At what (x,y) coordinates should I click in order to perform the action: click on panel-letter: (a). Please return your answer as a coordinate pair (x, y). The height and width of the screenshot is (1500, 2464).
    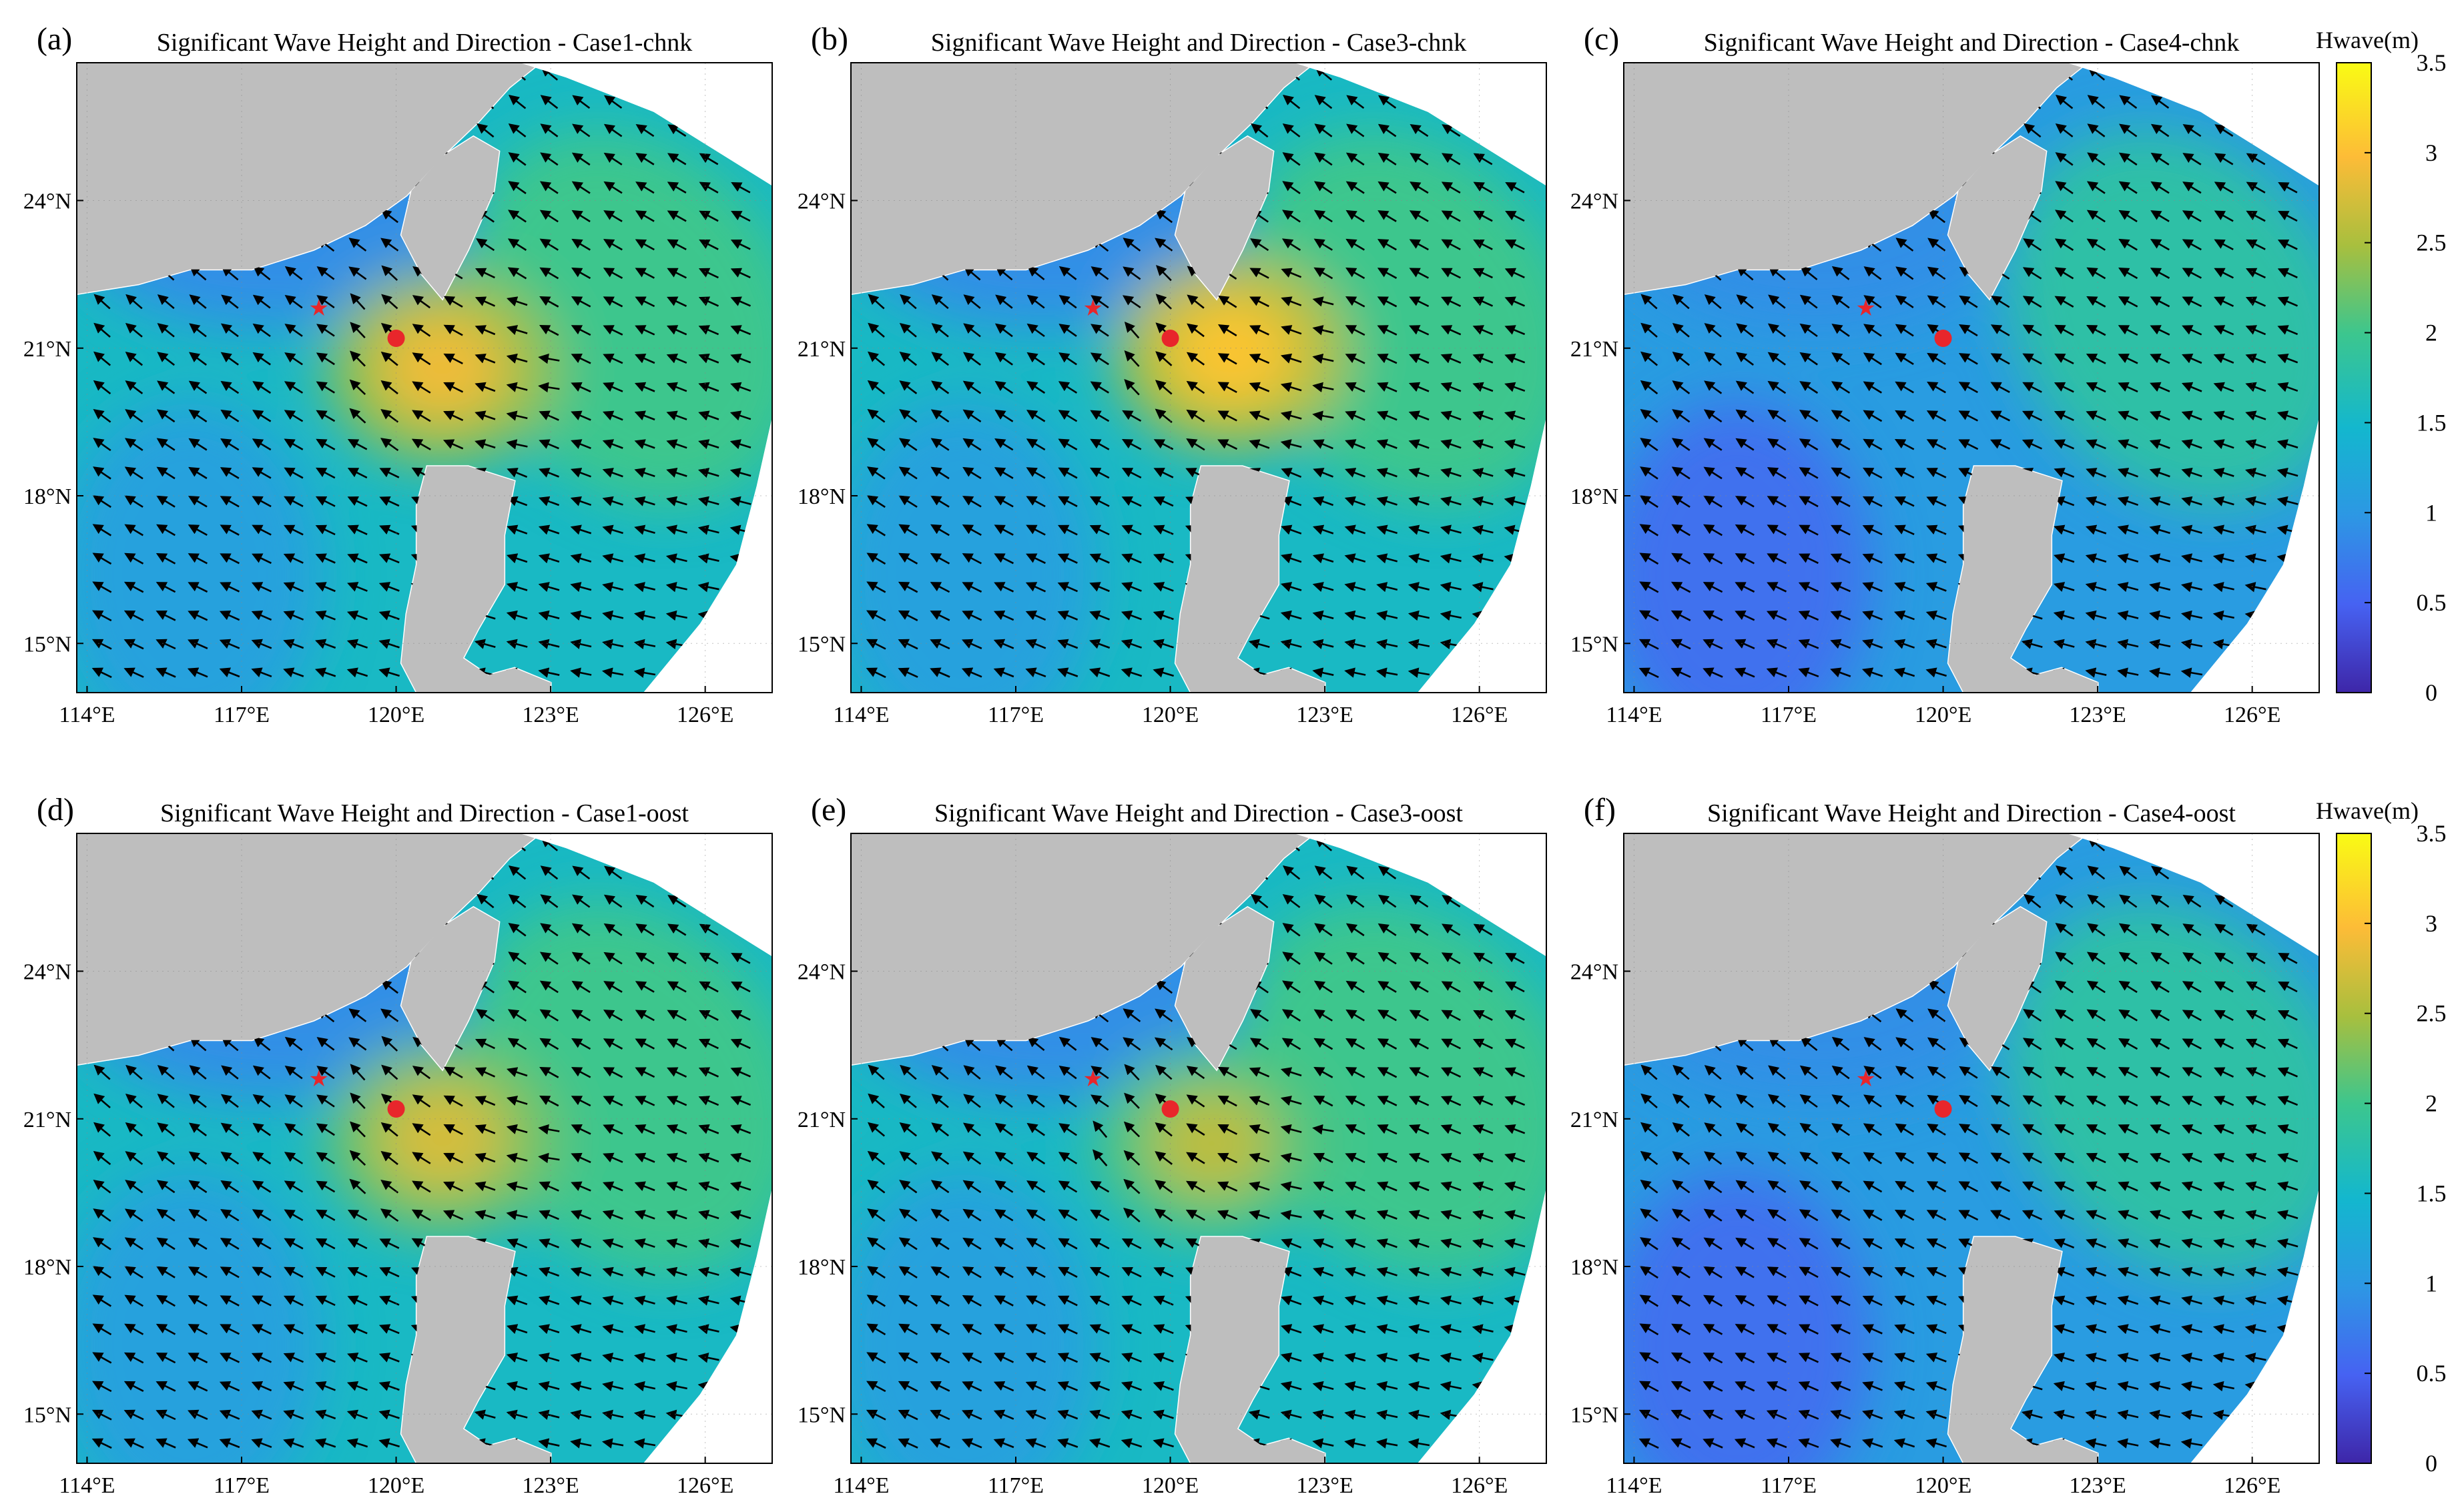
    Looking at the image, I should click on (55, 39).